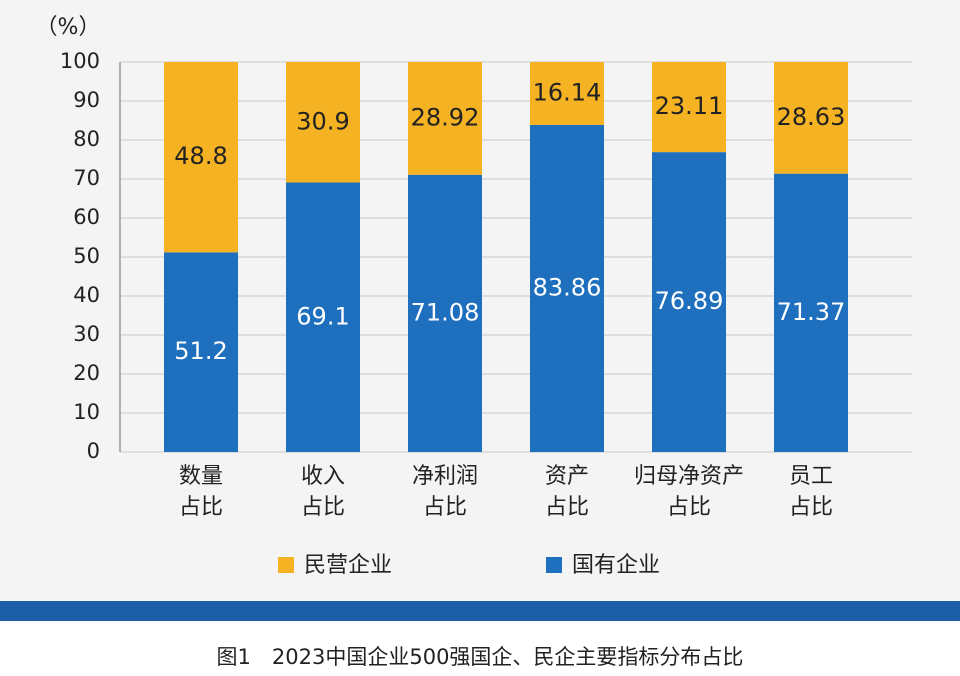 The width and height of the screenshot is (960, 676). I want to click on data-label: 83.86, so click(567, 287).